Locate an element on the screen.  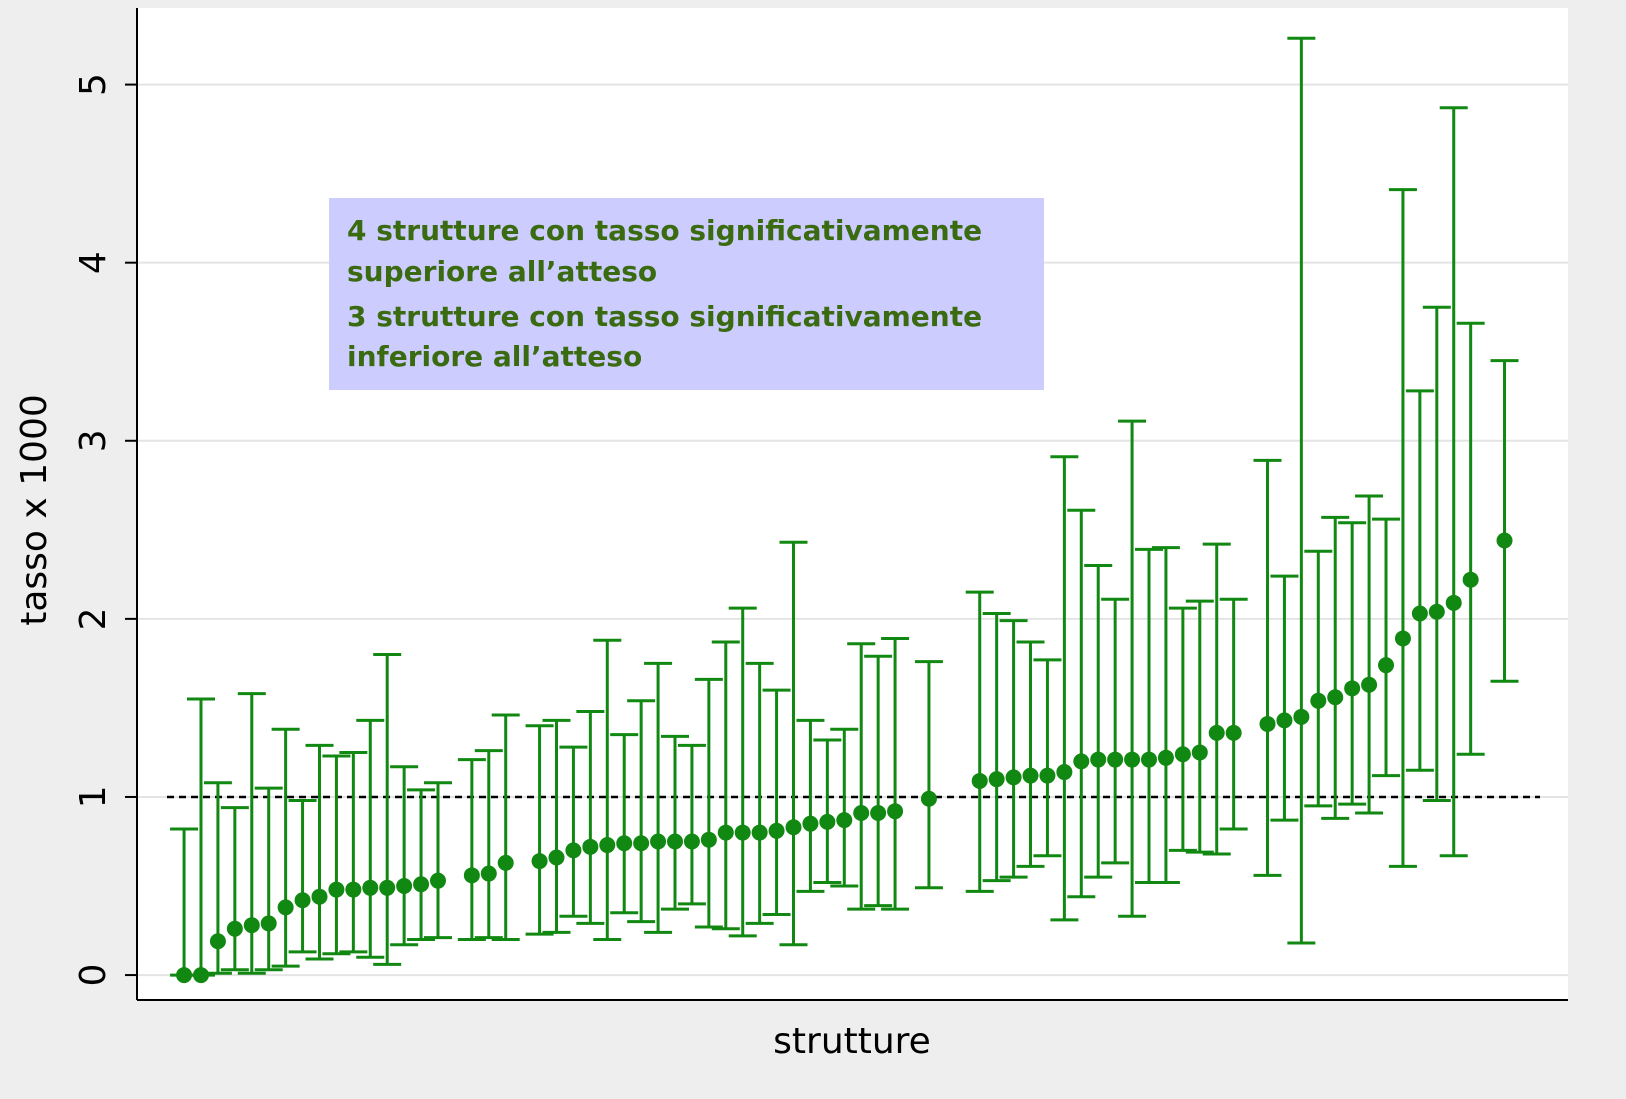
annotation-line: superiore all’atteso is located at coordinates (502, 271).